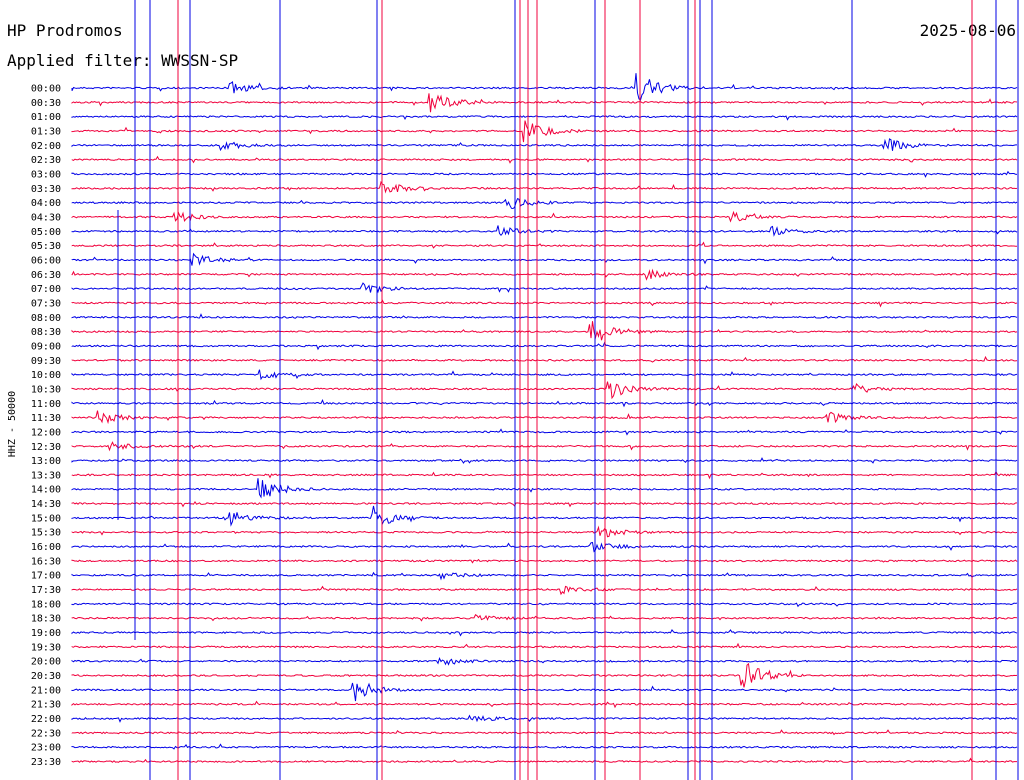 The width and height of the screenshot is (1024, 780). What do you see at coordinates (46, 89) in the screenshot?
I see `row-time-label: 00:00` at bounding box center [46, 89].